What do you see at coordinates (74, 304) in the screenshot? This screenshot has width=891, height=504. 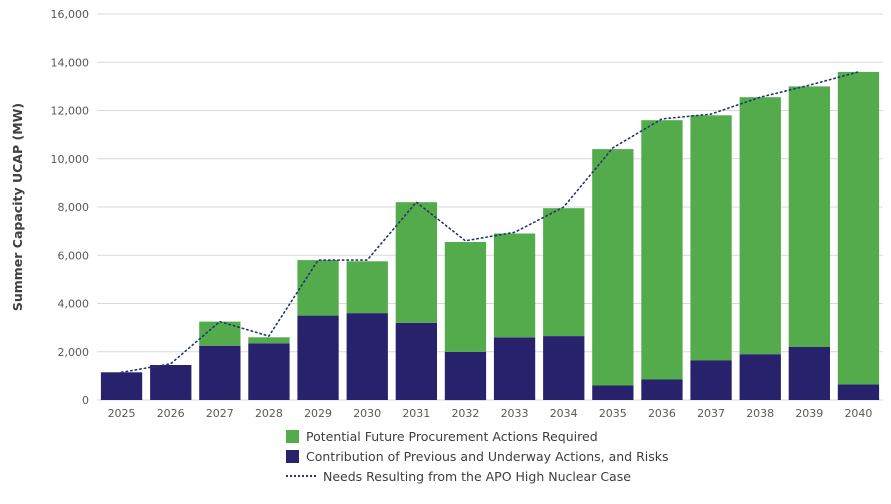 I see `y-tick-label: 4,000` at bounding box center [74, 304].